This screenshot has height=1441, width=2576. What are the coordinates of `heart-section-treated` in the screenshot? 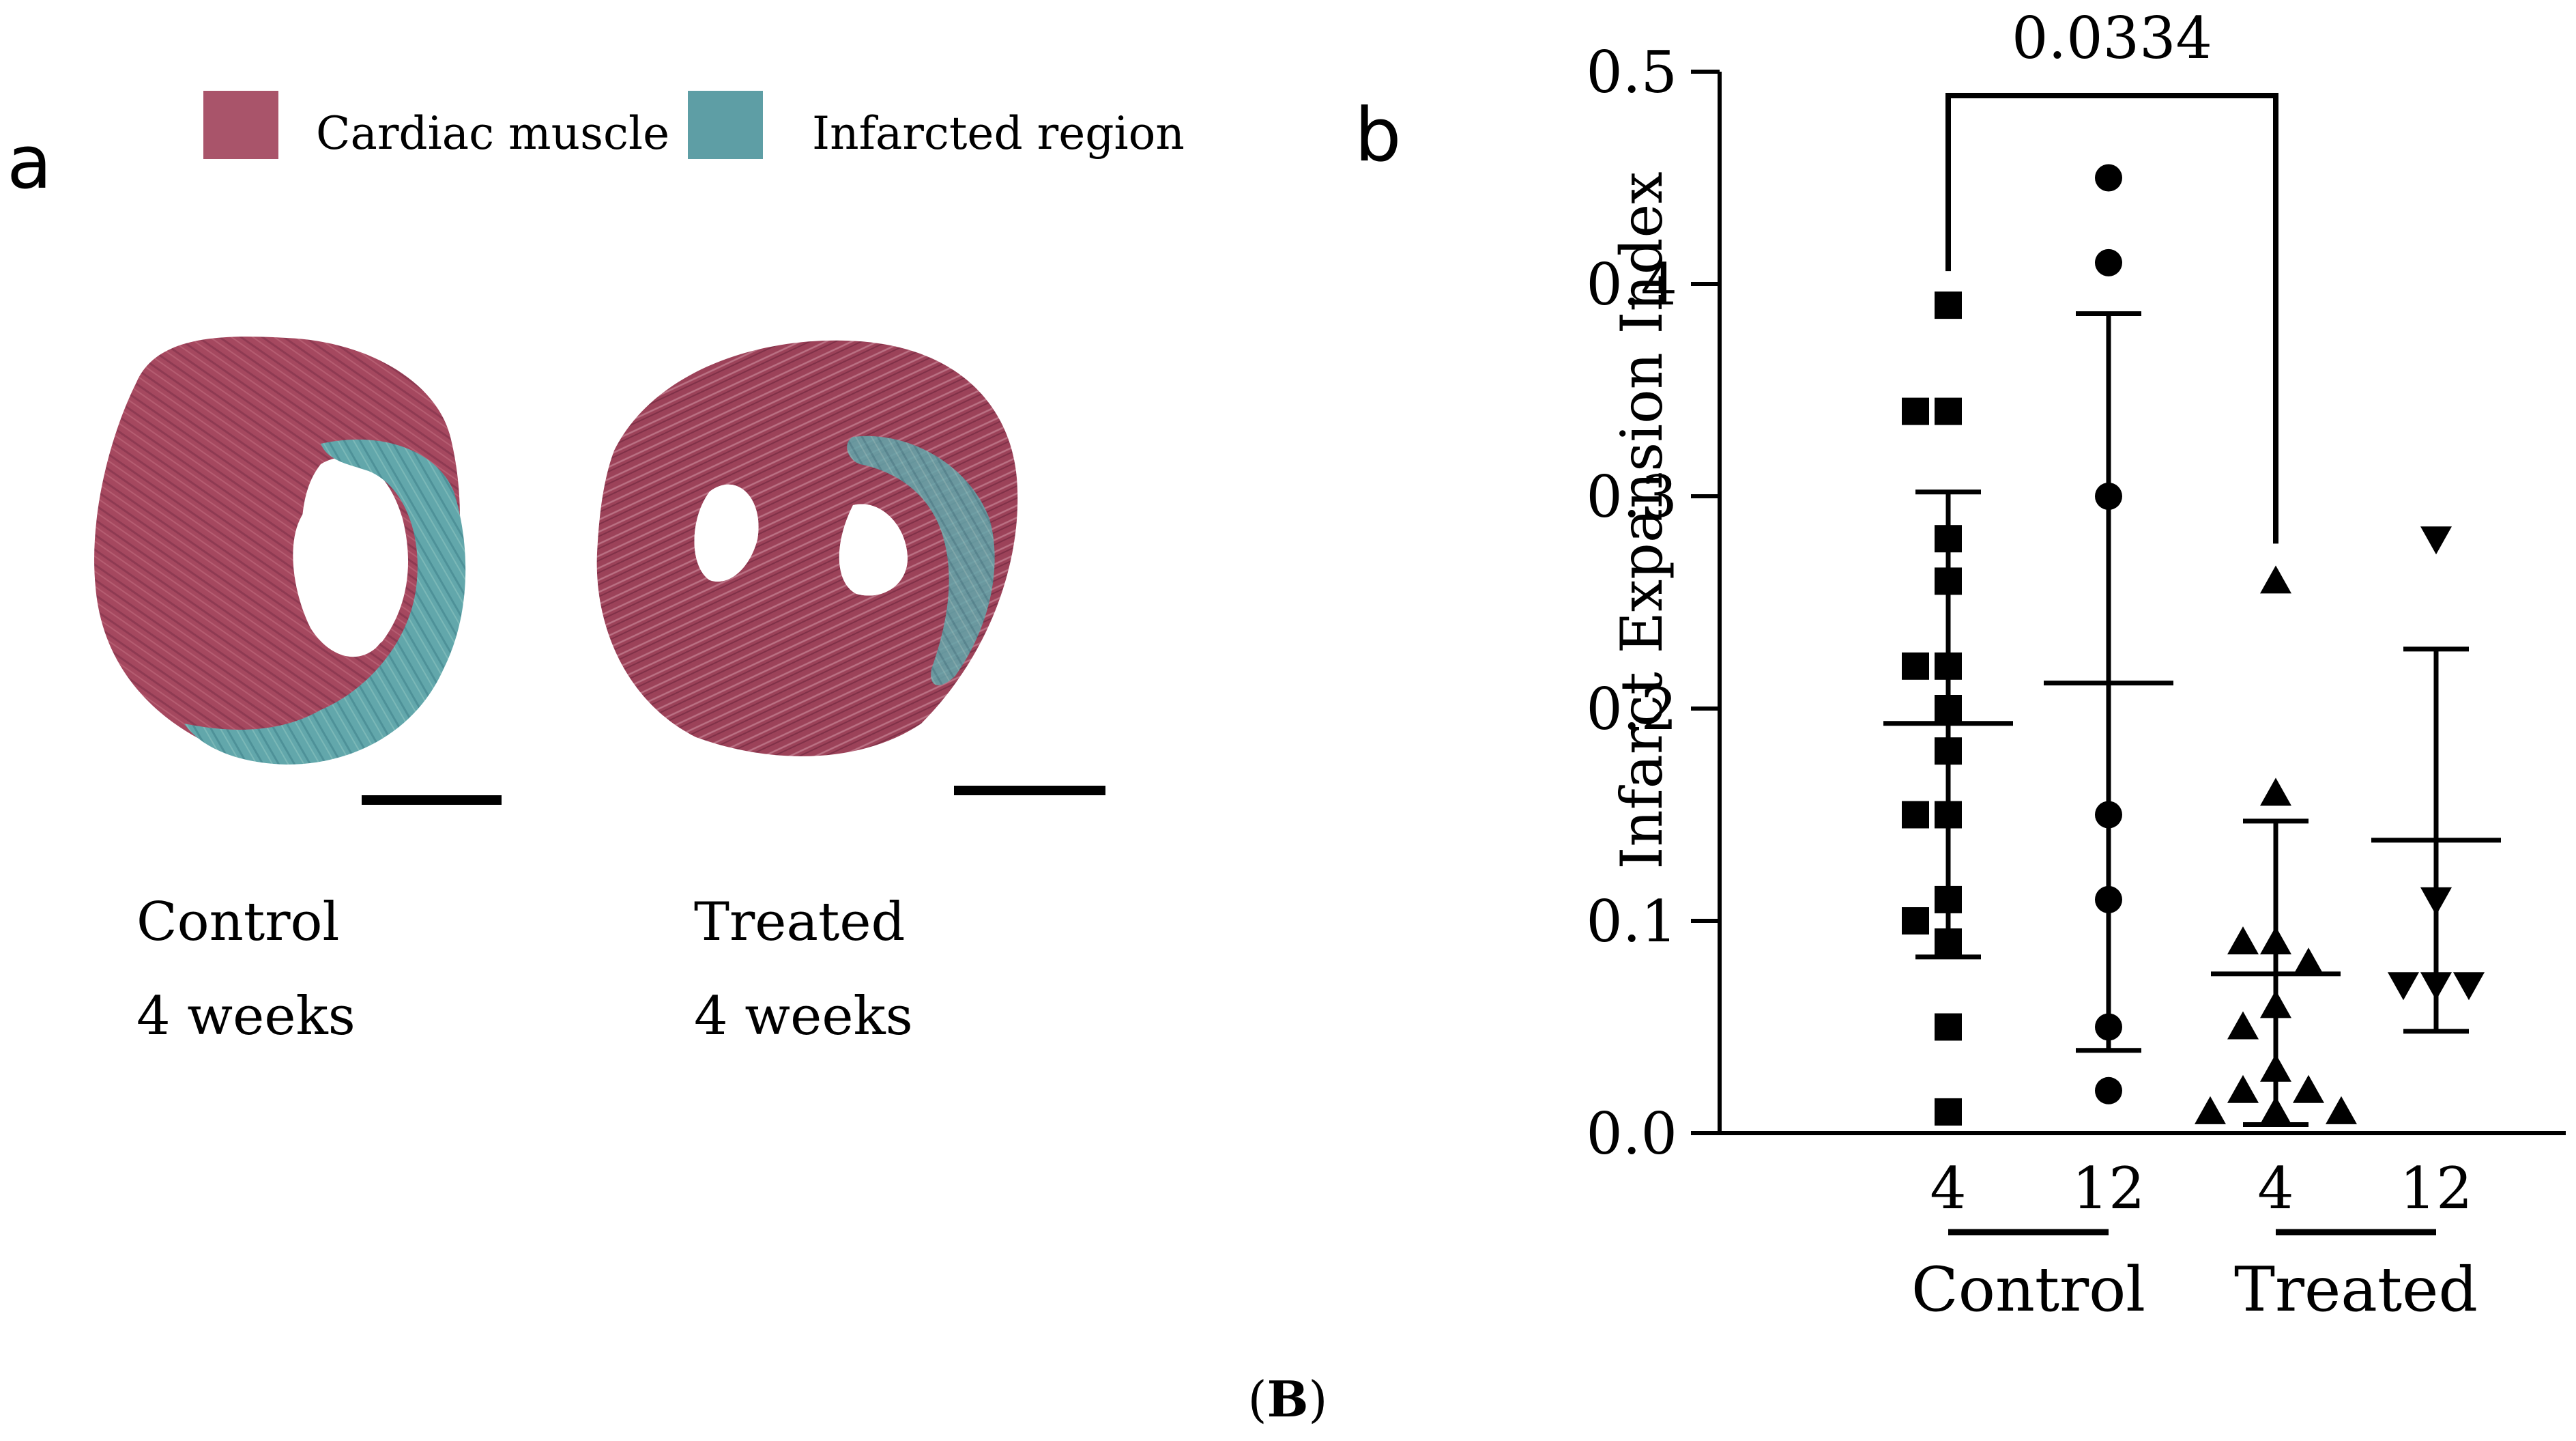 It's located at (807, 548).